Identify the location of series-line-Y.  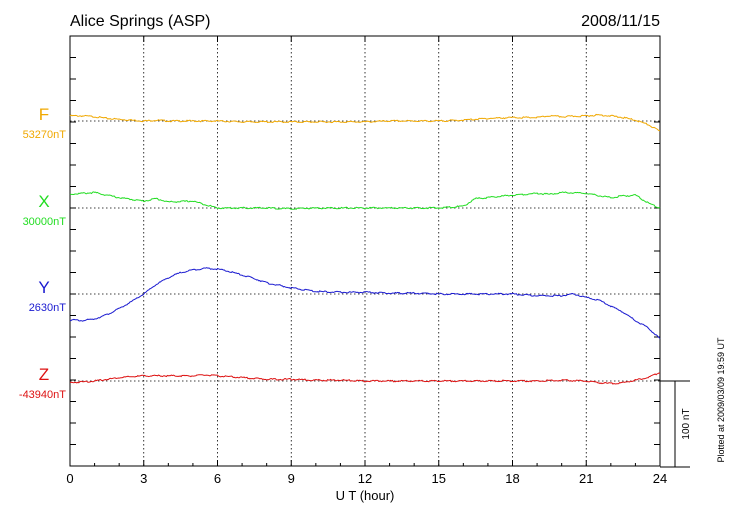
(365, 303).